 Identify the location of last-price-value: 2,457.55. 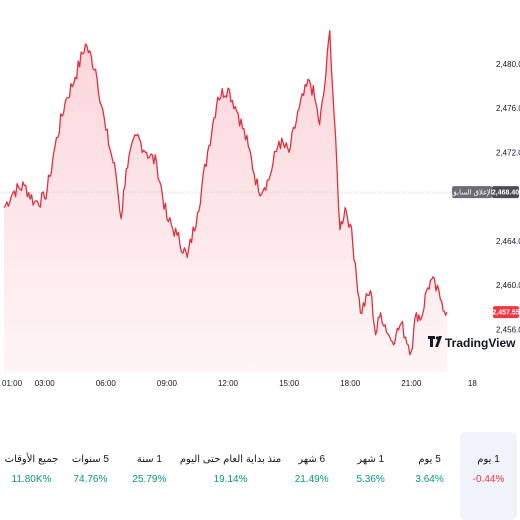
(505, 313).